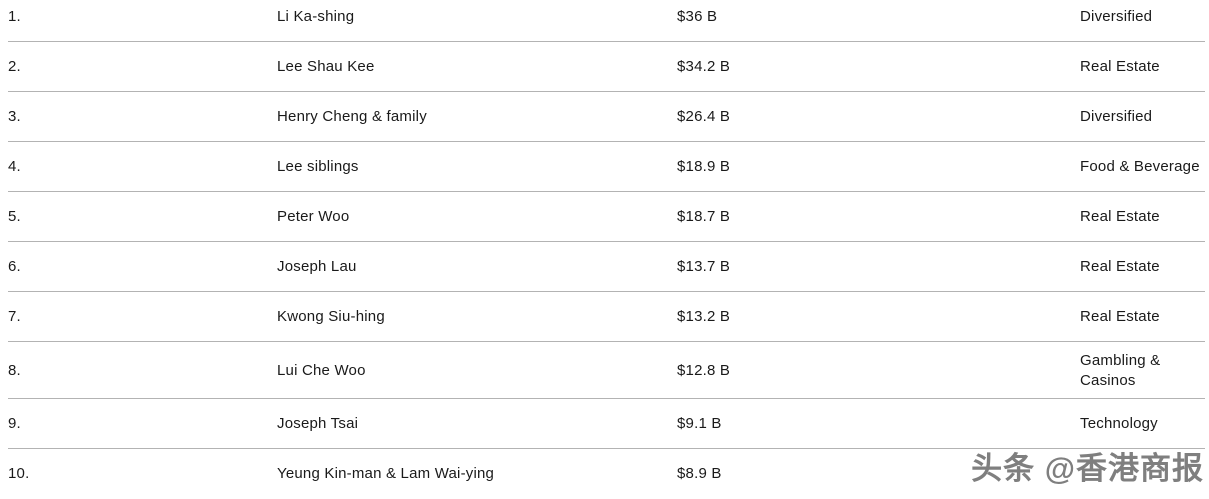 This screenshot has height=499, width=1209. What do you see at coordinates (604, 317) in the screenshot?
I see `table-row: 7. Kwong Siu-hing $13.2 B Real Estate` at bounding box center [604, 317].